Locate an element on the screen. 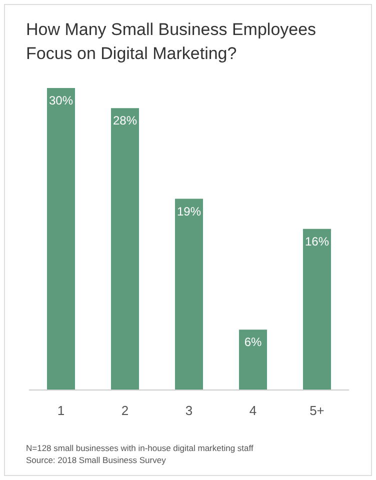  chart-title: How Many Small Business Employees Focus on Digital Marketing? is located at coordinates (172, 42).